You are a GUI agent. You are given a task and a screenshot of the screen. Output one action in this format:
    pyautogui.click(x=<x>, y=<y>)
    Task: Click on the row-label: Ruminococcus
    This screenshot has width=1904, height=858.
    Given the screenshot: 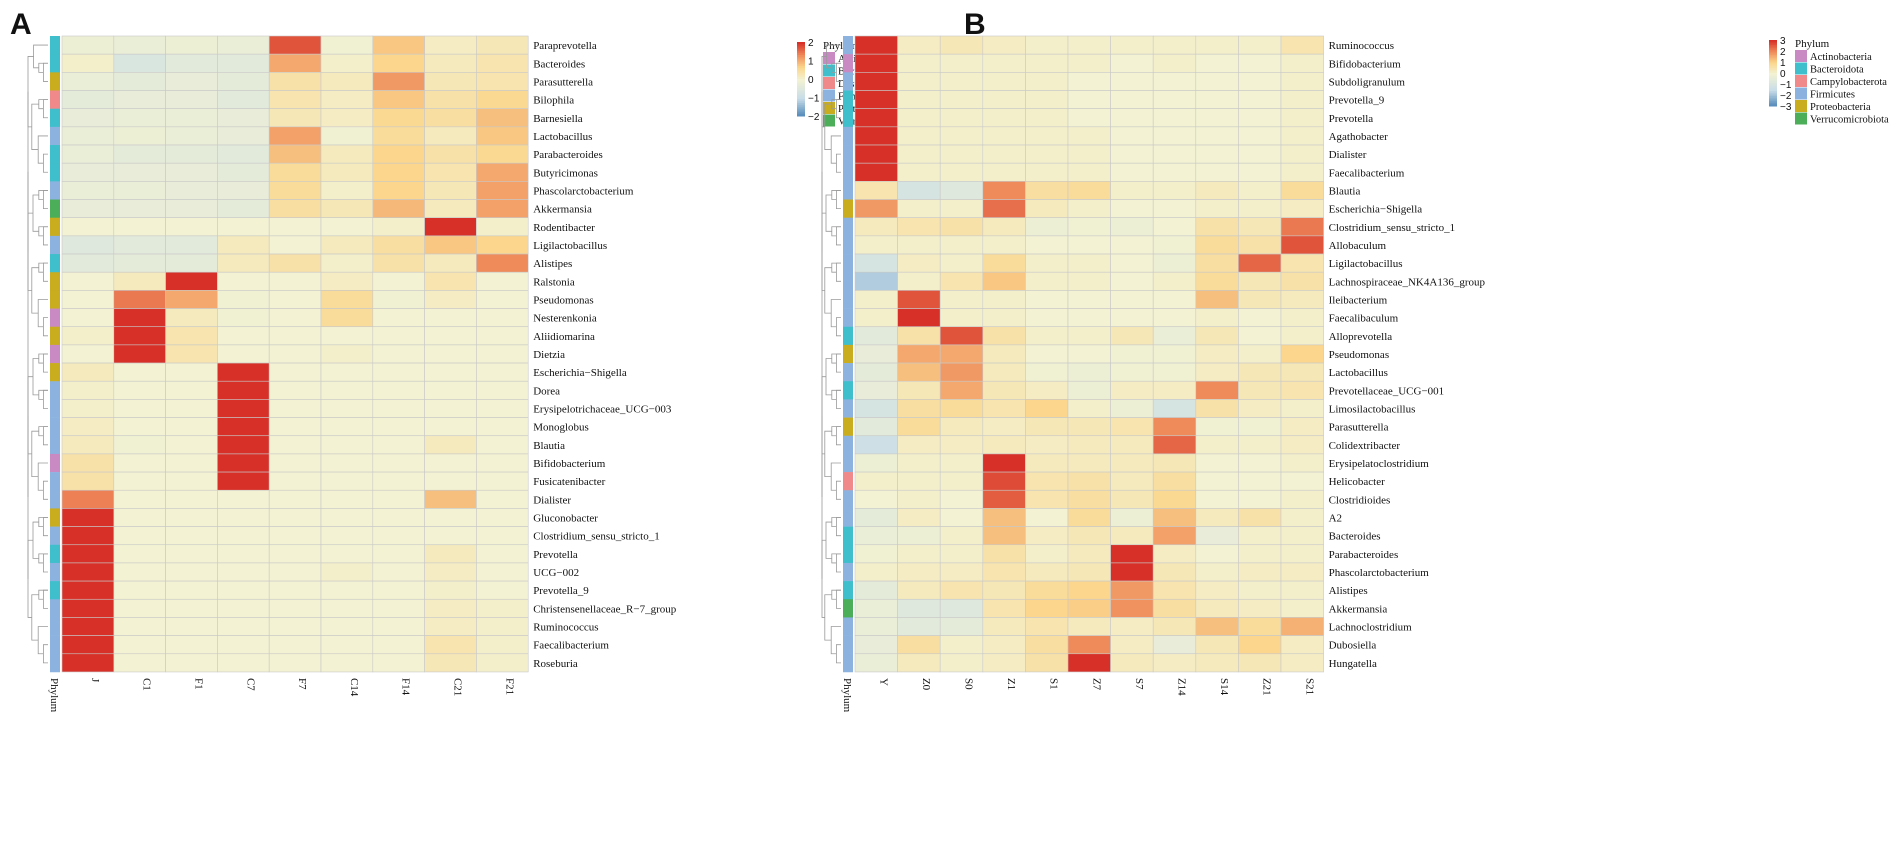 What is the action you would take?
    pyautogui.click(x=1361, y=46)
    